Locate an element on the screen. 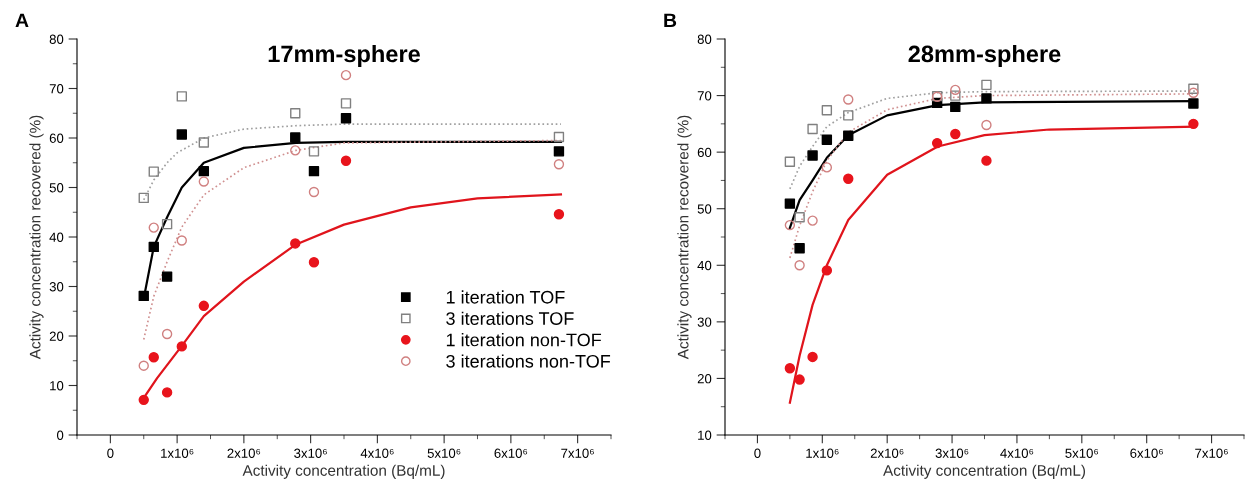 The height and width of the screenshot is (497, 1248). legend-label: 1 iteration non-TOF is located at coordinates (524, 340).